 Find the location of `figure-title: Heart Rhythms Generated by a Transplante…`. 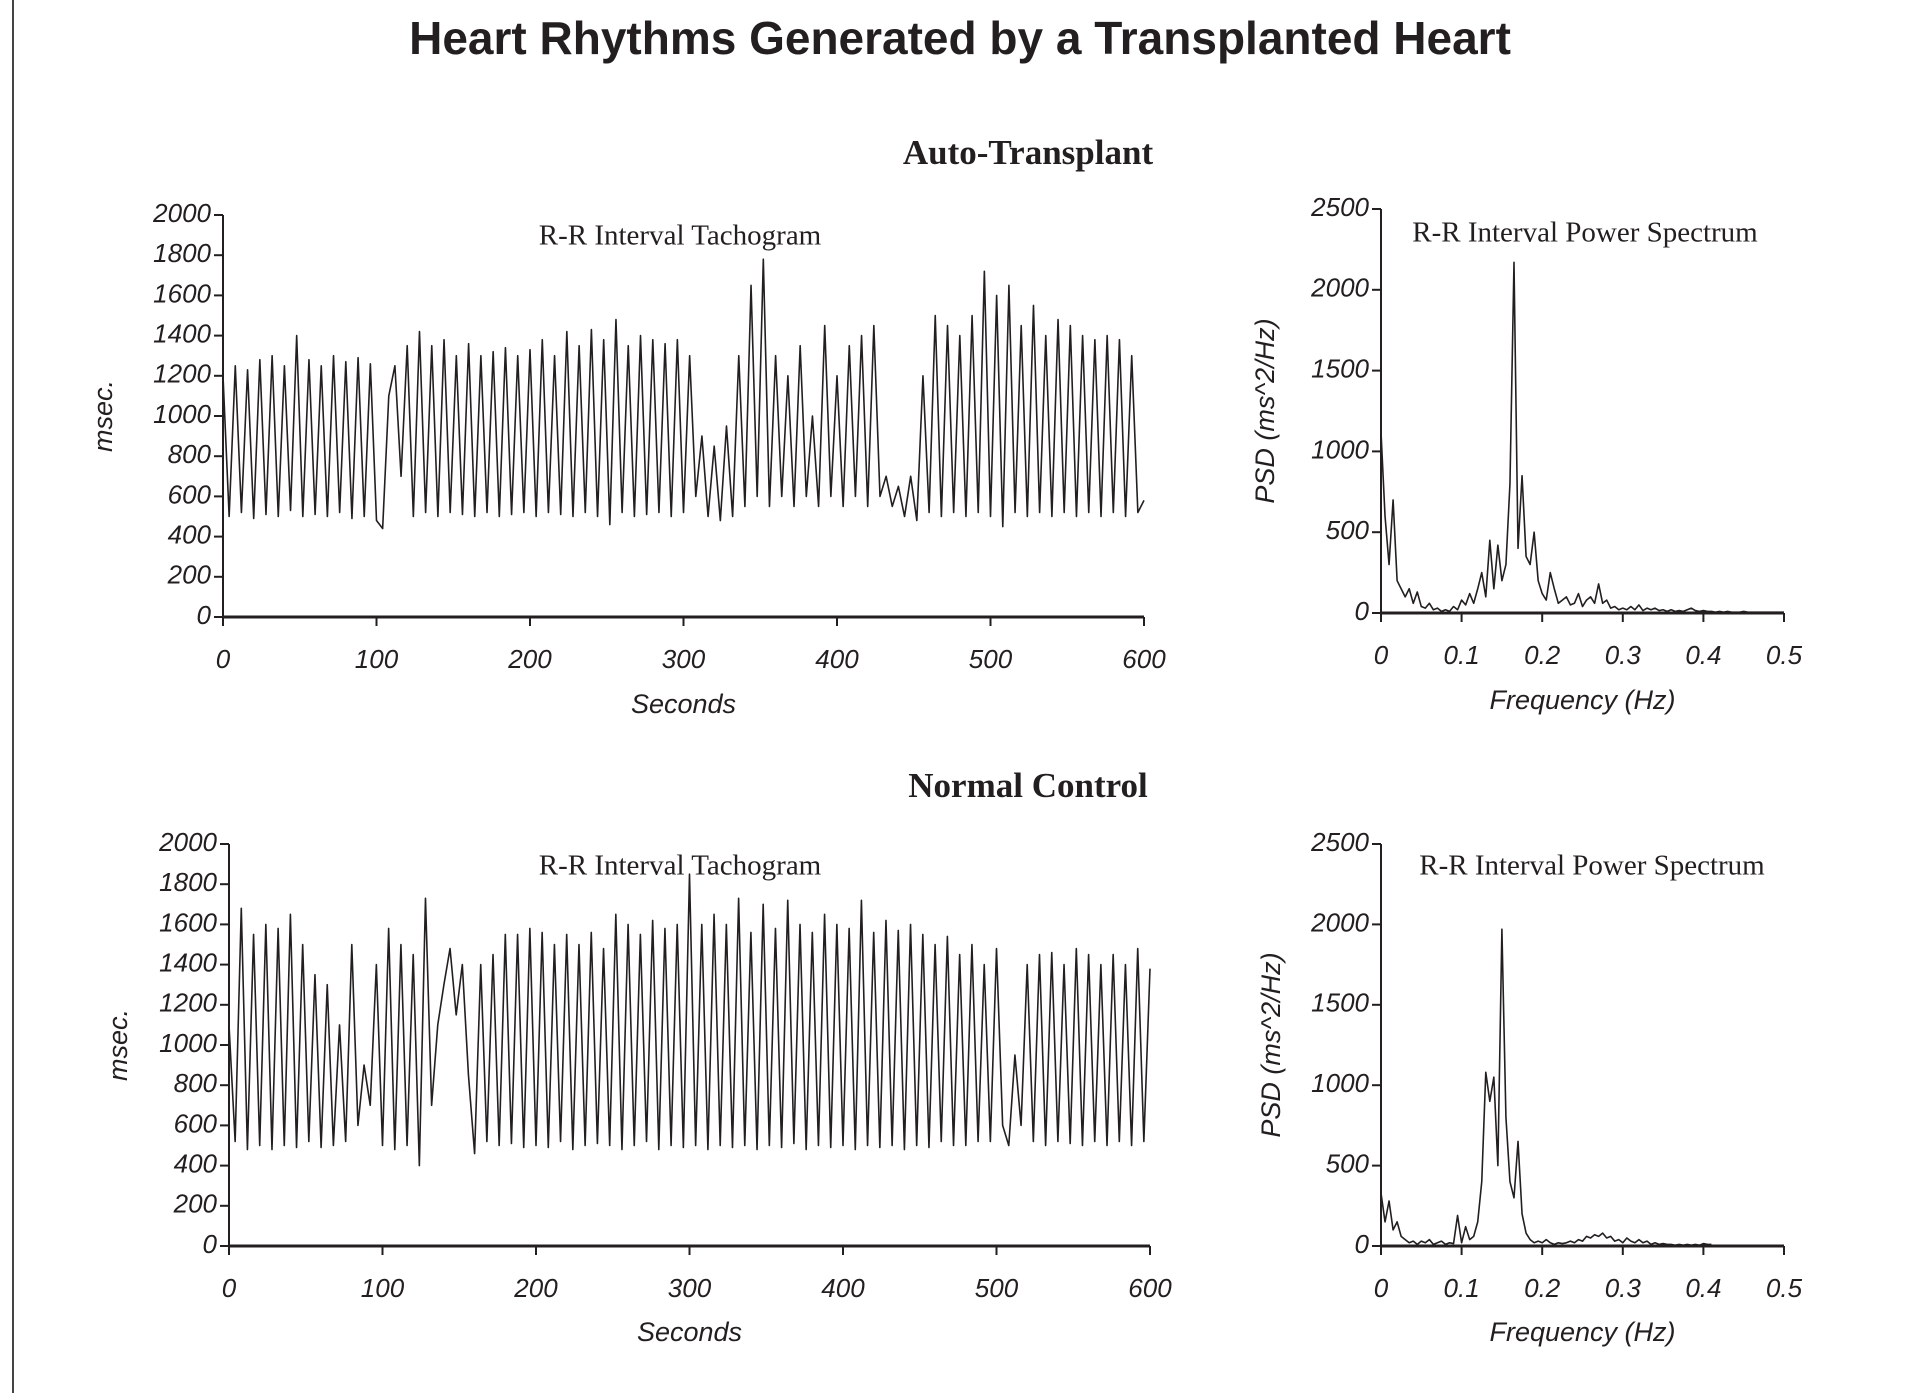

figure-title: Heart Rhythms Generated by a Transplante… is located at coordinates (960, 38).